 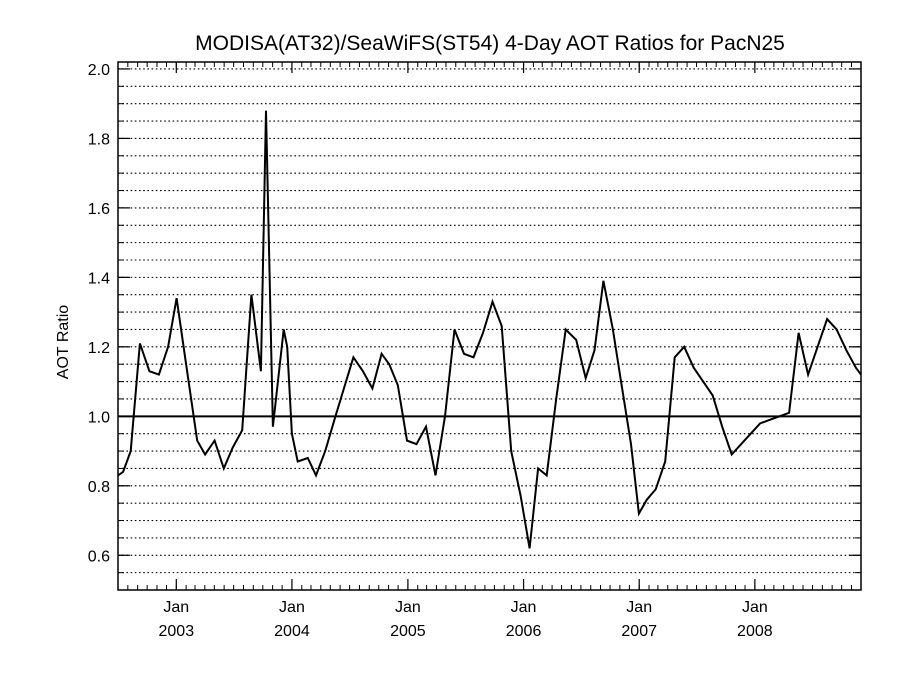 What do you see at coordinates (99, 487) in the screenshot?
I see `y-tick-label: 0.8` at bounding box center [99, 487].